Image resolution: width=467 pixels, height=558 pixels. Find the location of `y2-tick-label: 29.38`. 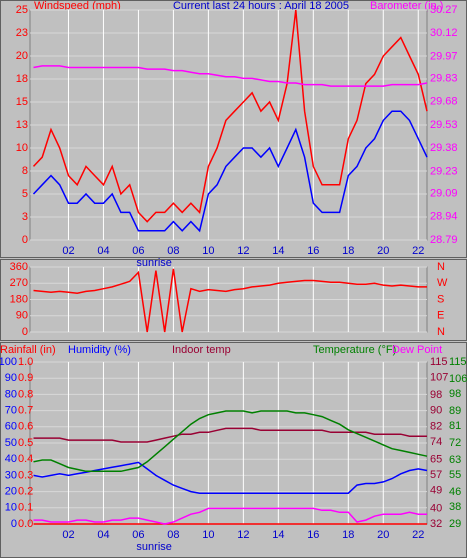

y2-tick-label: 29.38 is located at coordinates (444, 148).